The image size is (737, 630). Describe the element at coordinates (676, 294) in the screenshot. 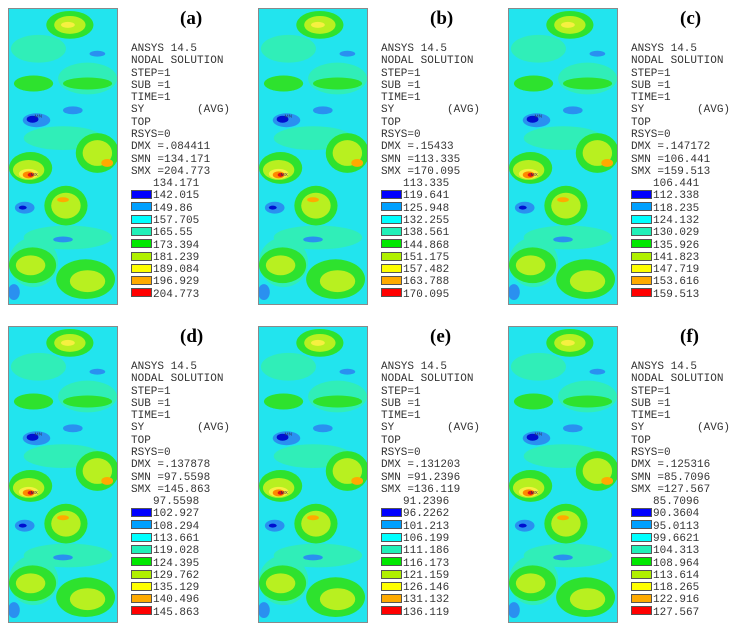

I see `legend-value: 159.513` at that location.